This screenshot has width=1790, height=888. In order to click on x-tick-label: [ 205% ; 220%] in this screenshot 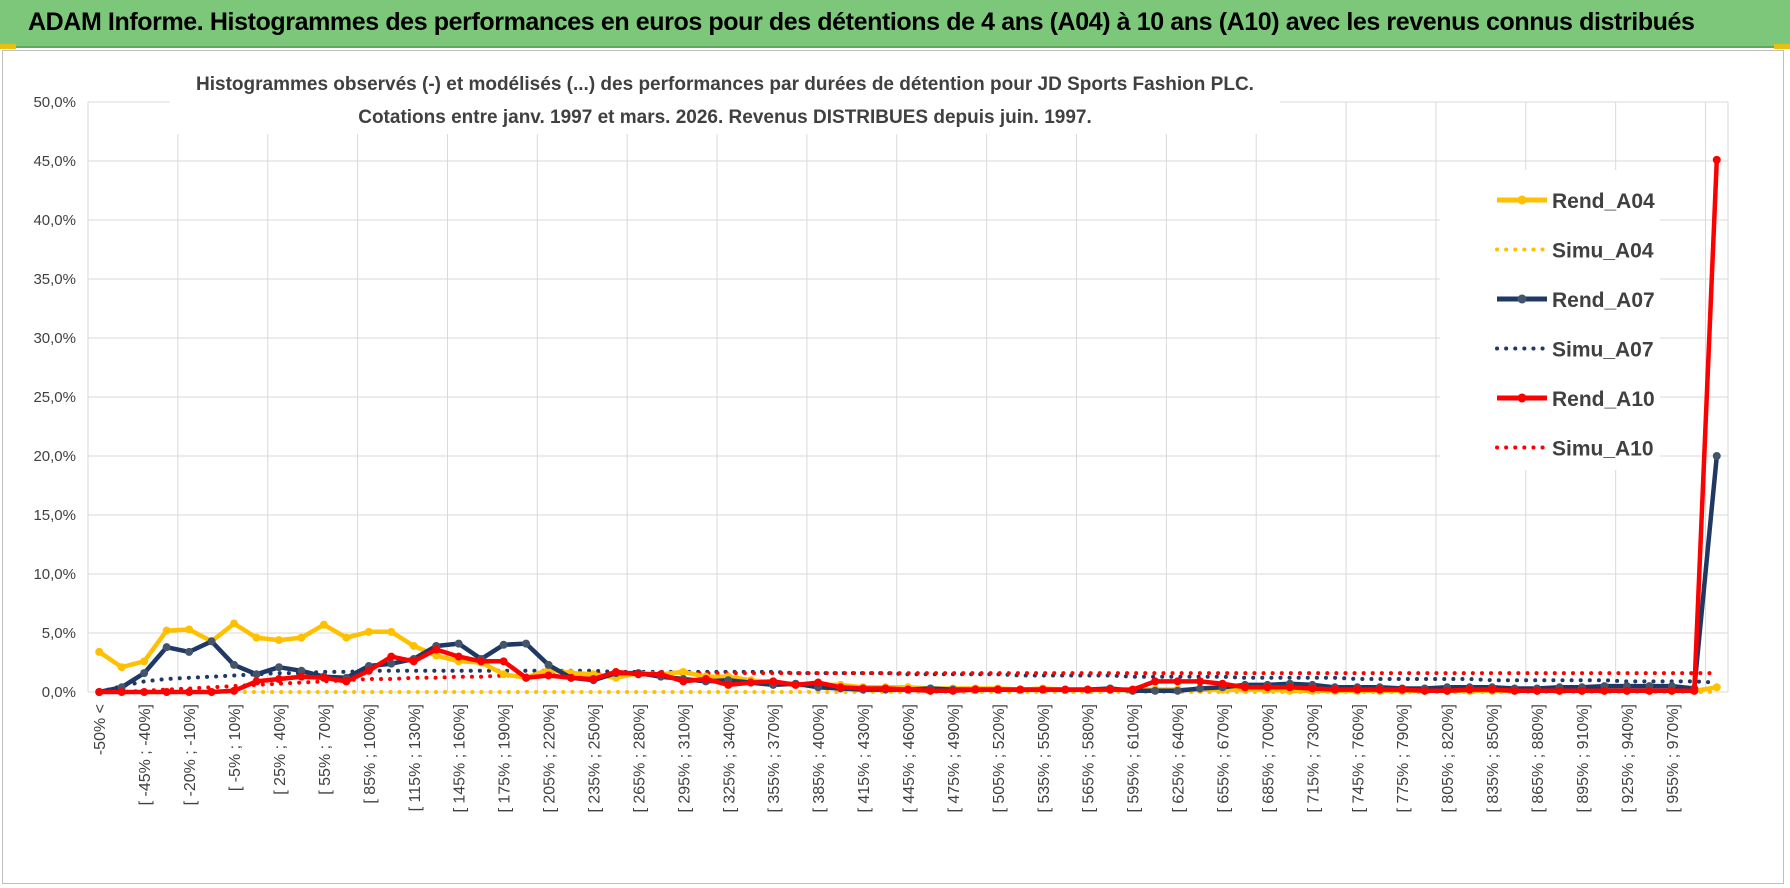, I will do `click(550, 758)`.